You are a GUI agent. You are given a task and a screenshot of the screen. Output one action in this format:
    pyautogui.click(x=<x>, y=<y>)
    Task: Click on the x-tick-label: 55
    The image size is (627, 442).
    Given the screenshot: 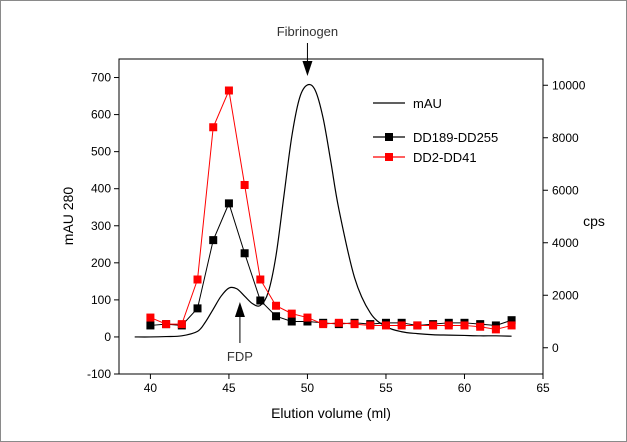 What is the action you would take?
    pyautogui.click(x=386, y=388)
    